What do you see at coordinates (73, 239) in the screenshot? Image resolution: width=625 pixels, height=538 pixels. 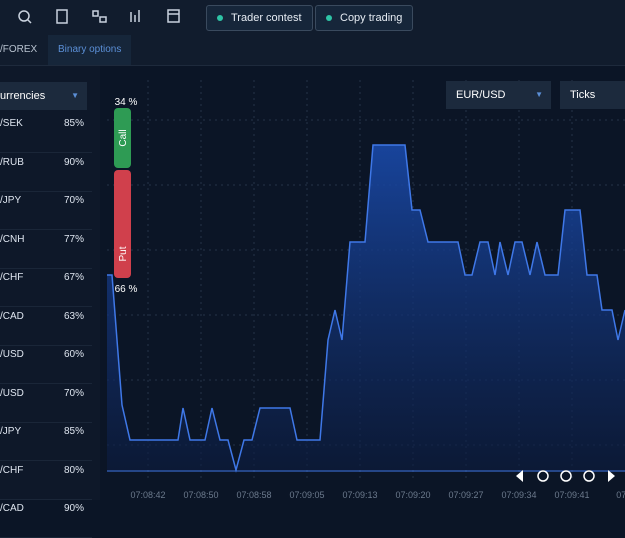 I see `asset-payout: 77%` at bounding box center [73, 239].